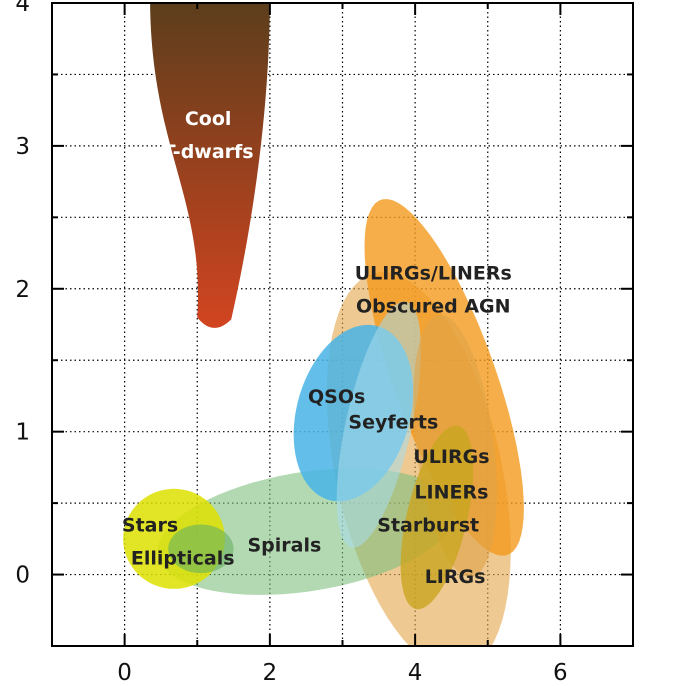  What do you see at coordinates (270, 673) in the screenshot?
I see `x-tick-label: 2` at bounding box center [270, 673].